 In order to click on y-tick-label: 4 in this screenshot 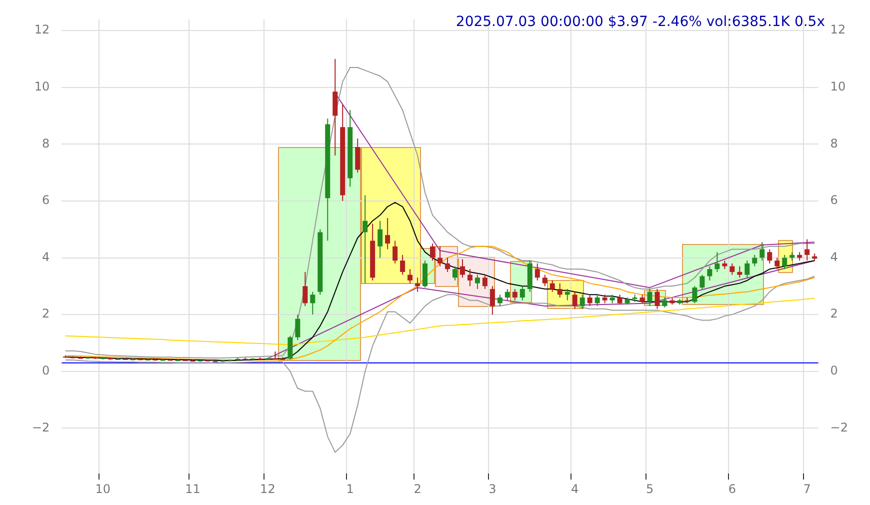, I will do `click(46, 257)`.